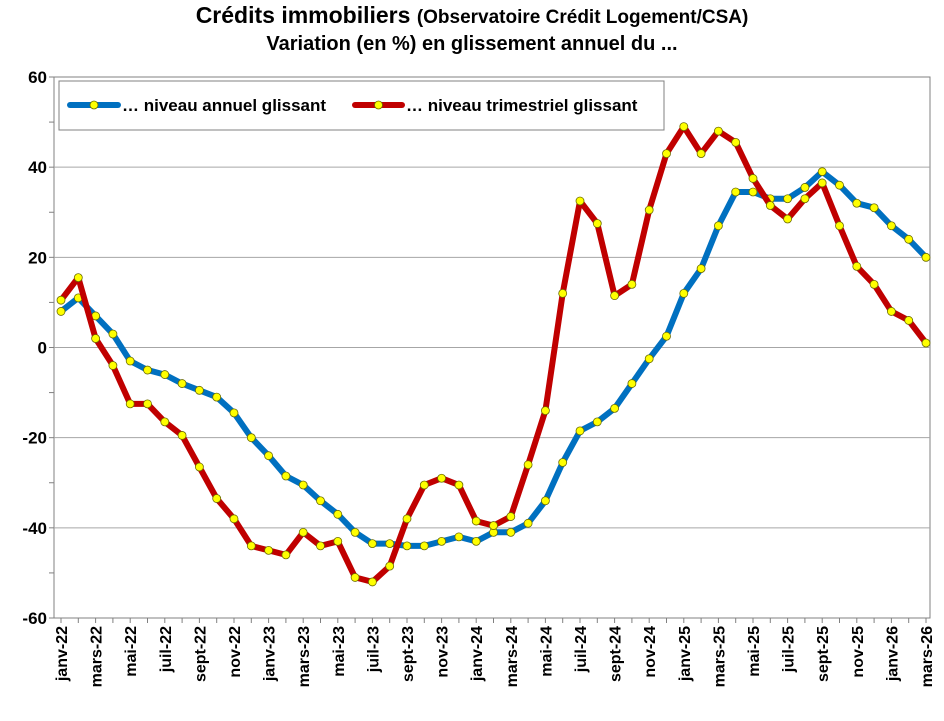  I want to click on x-tick-label: janv-26, so click(892, 654).